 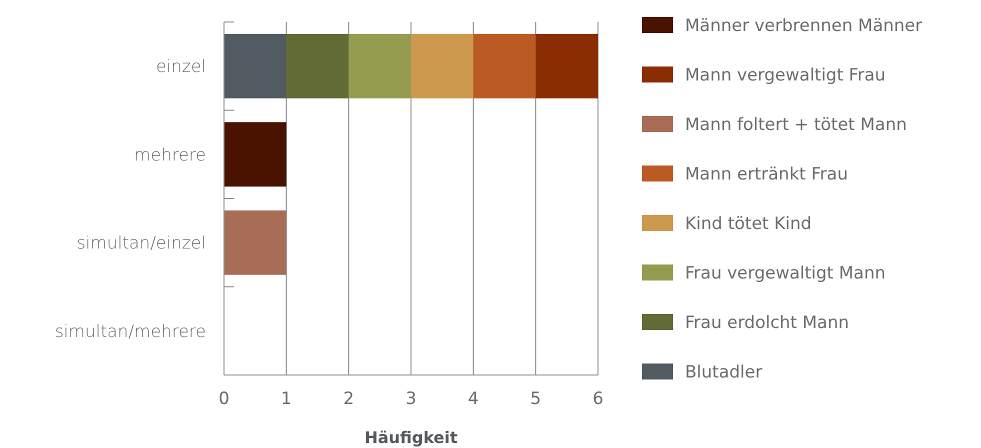 What do you see at coordinates (411, 437) in the screenshot?
I see `x-axis-title: Häufigkeit` at bounding box center [411, 437].